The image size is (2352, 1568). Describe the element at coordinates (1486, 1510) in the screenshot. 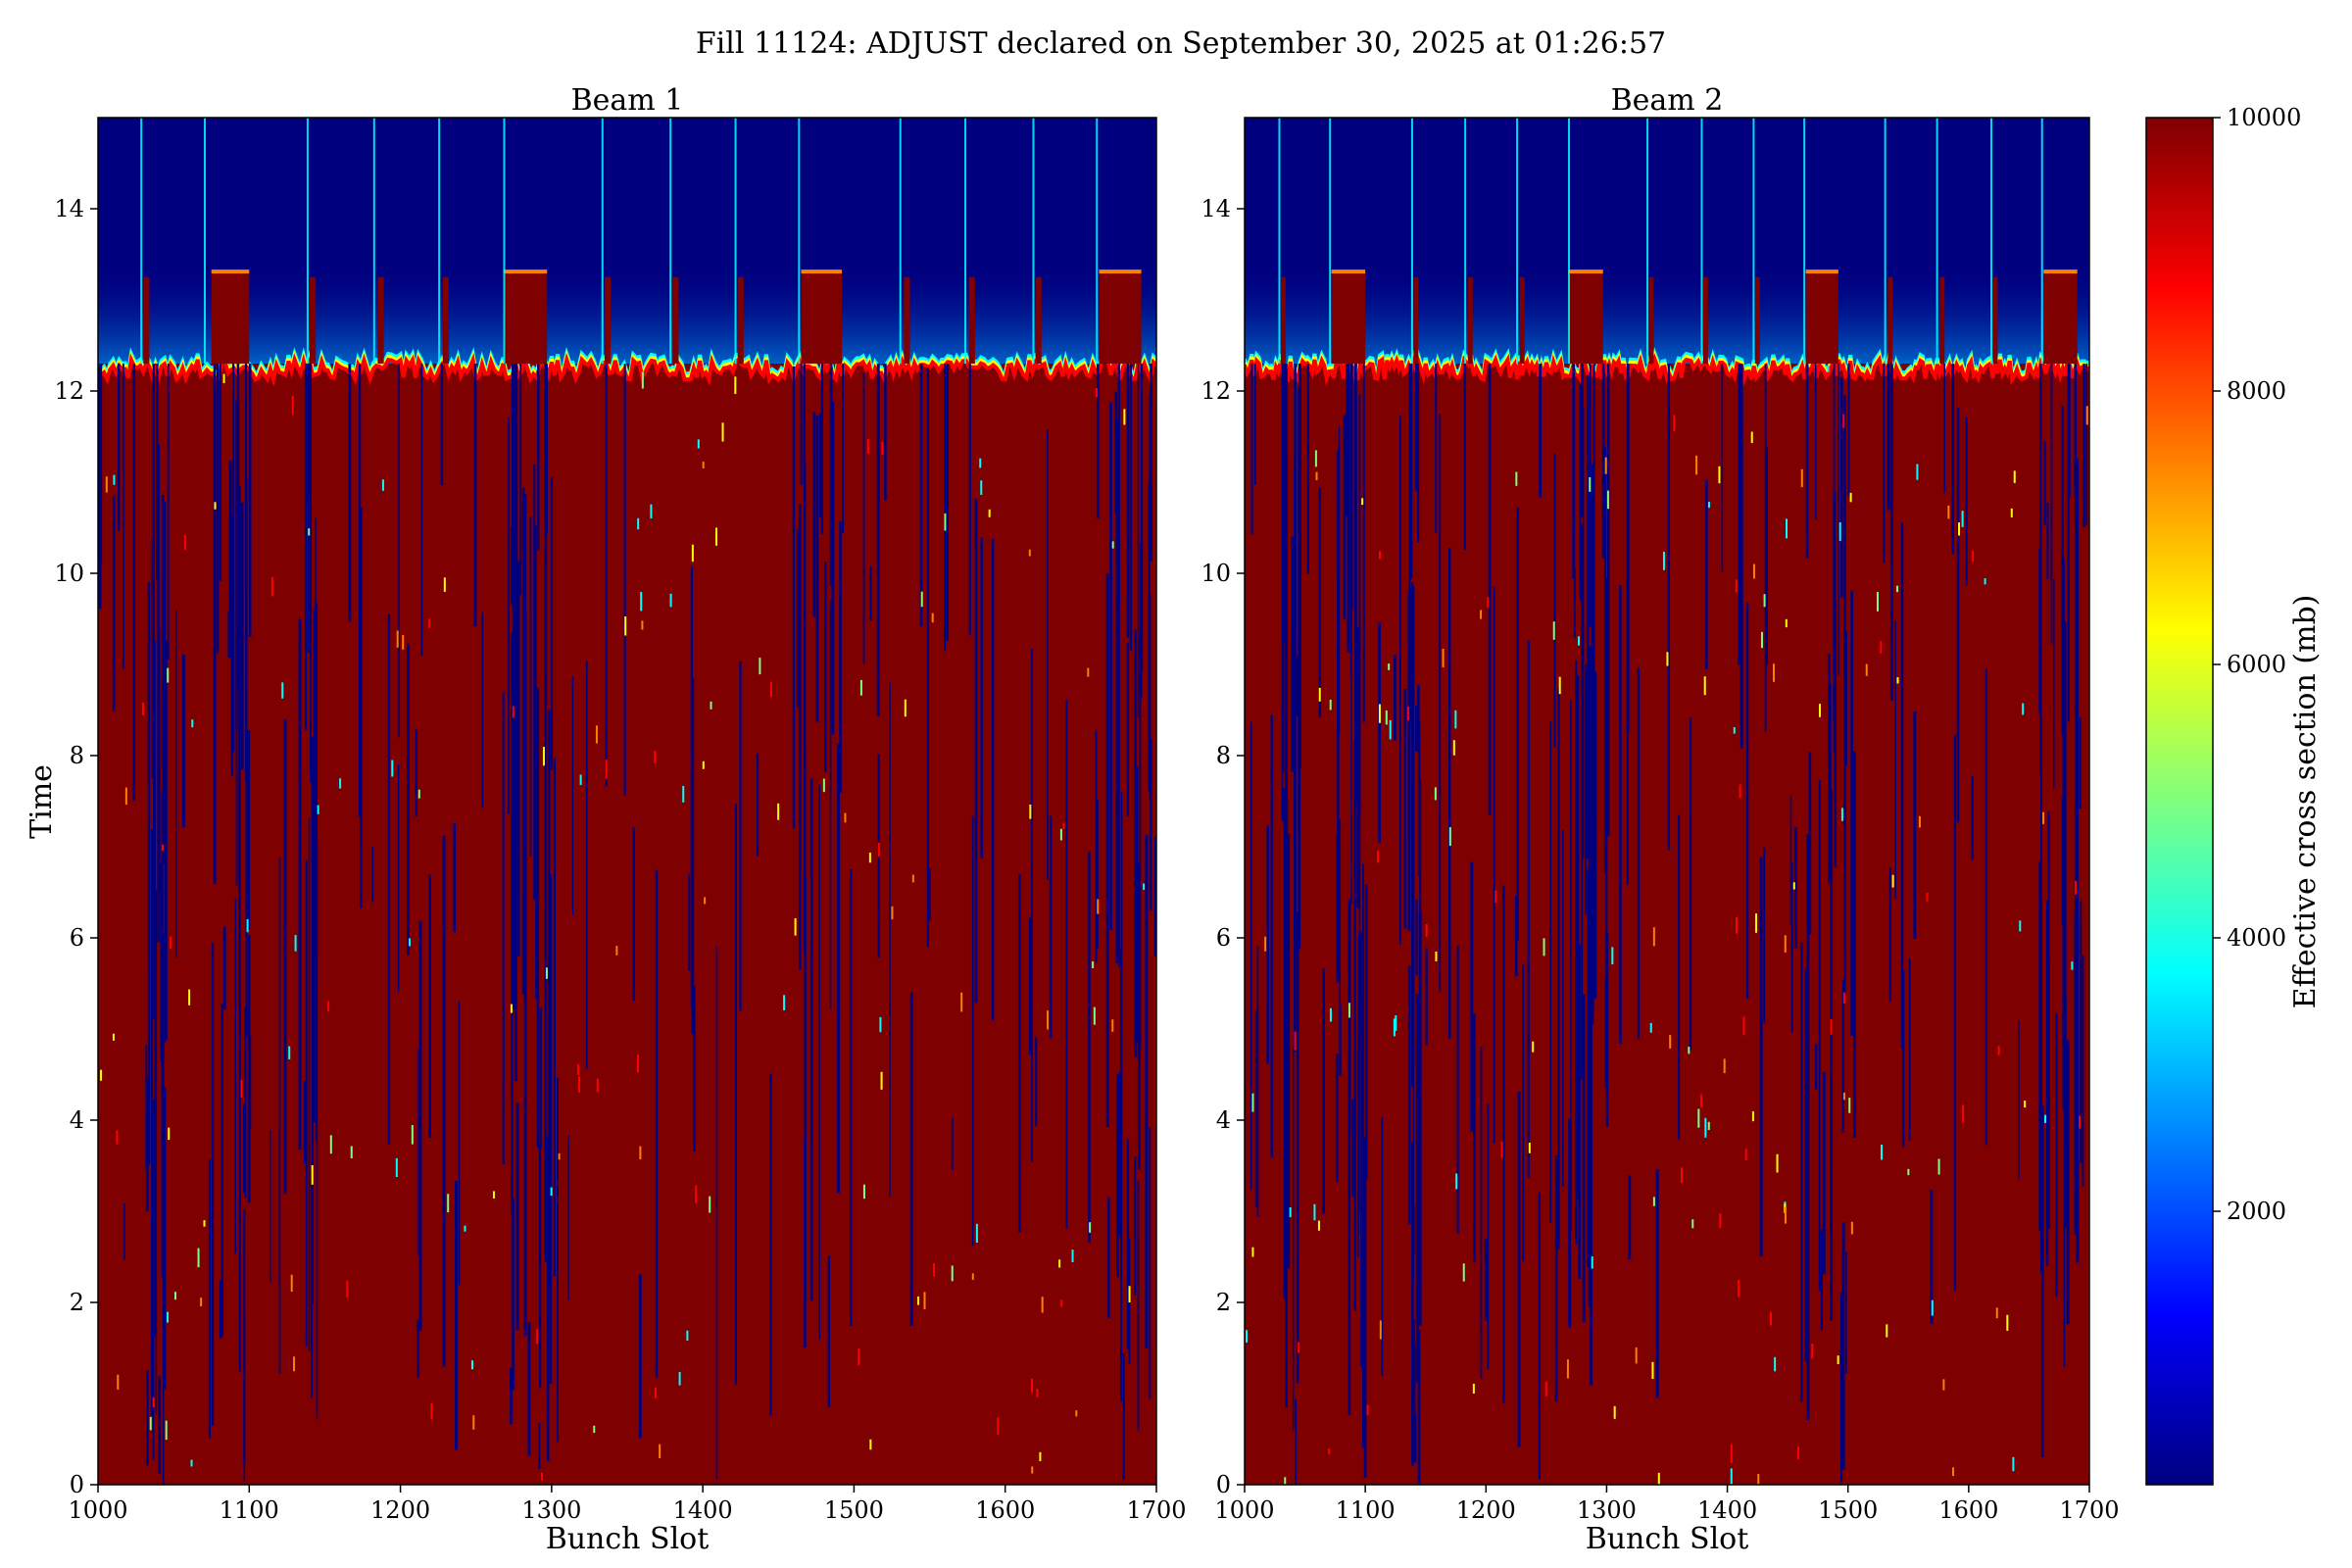

I see `x-tick-label: 1200` at that location.